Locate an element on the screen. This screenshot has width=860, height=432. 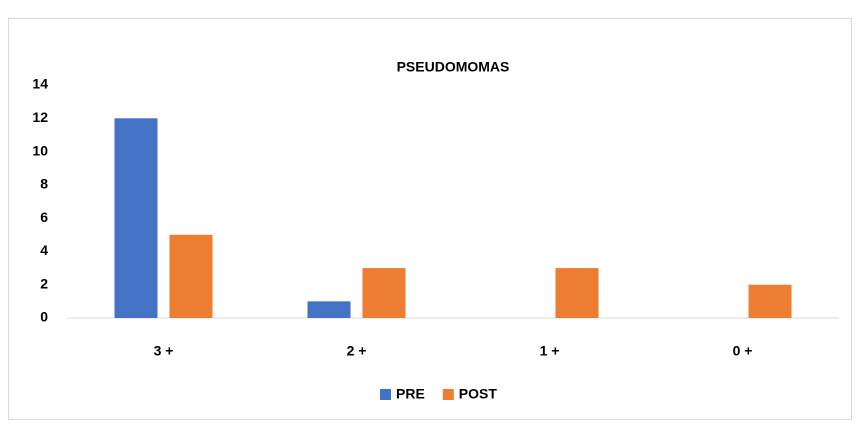
y-tick-label: 6 is located at coordinates (44, 217).